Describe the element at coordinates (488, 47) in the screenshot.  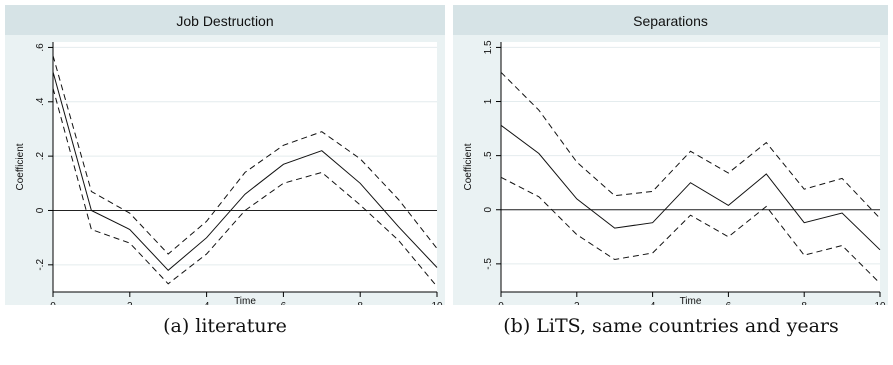
I see `y-tick-label: 1.5` at that location.